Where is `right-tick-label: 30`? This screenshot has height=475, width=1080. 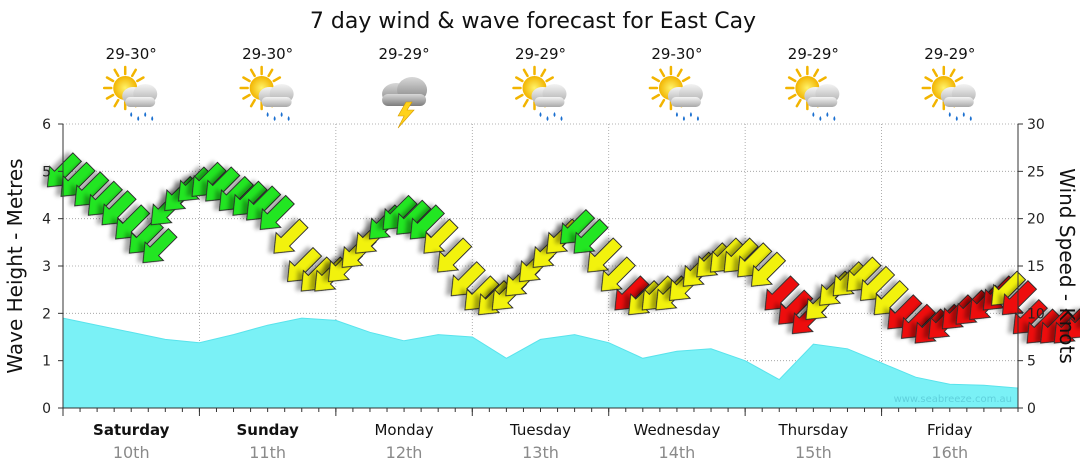
right-tick-label: 30 is located at coordinates (1036, 125).